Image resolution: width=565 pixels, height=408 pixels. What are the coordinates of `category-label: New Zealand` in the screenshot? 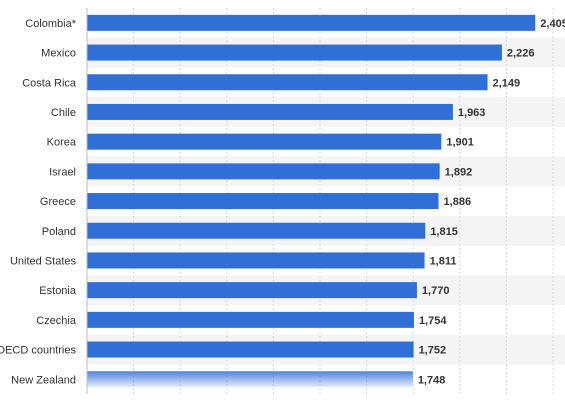 It's located at (43, 380).